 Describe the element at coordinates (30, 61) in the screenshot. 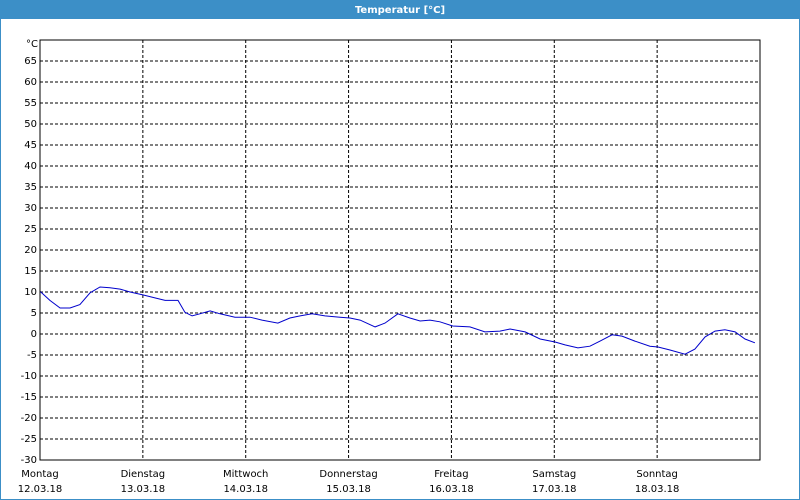

I see `y-tick-label: 65` at that location.